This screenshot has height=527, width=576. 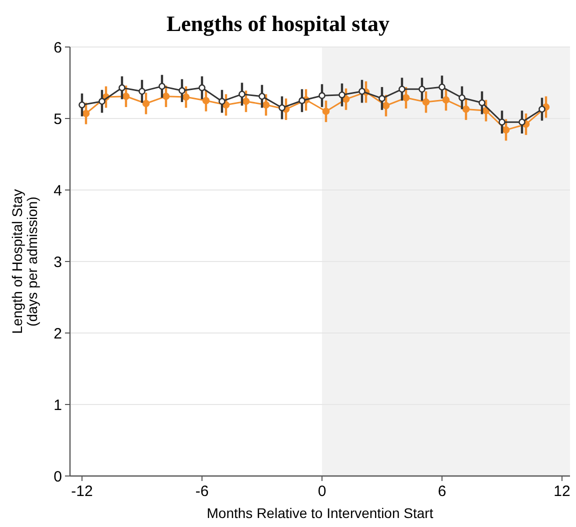 I want to click on x-axis-title: Months Relative to Intervention Start, so click(x=320, y=513).